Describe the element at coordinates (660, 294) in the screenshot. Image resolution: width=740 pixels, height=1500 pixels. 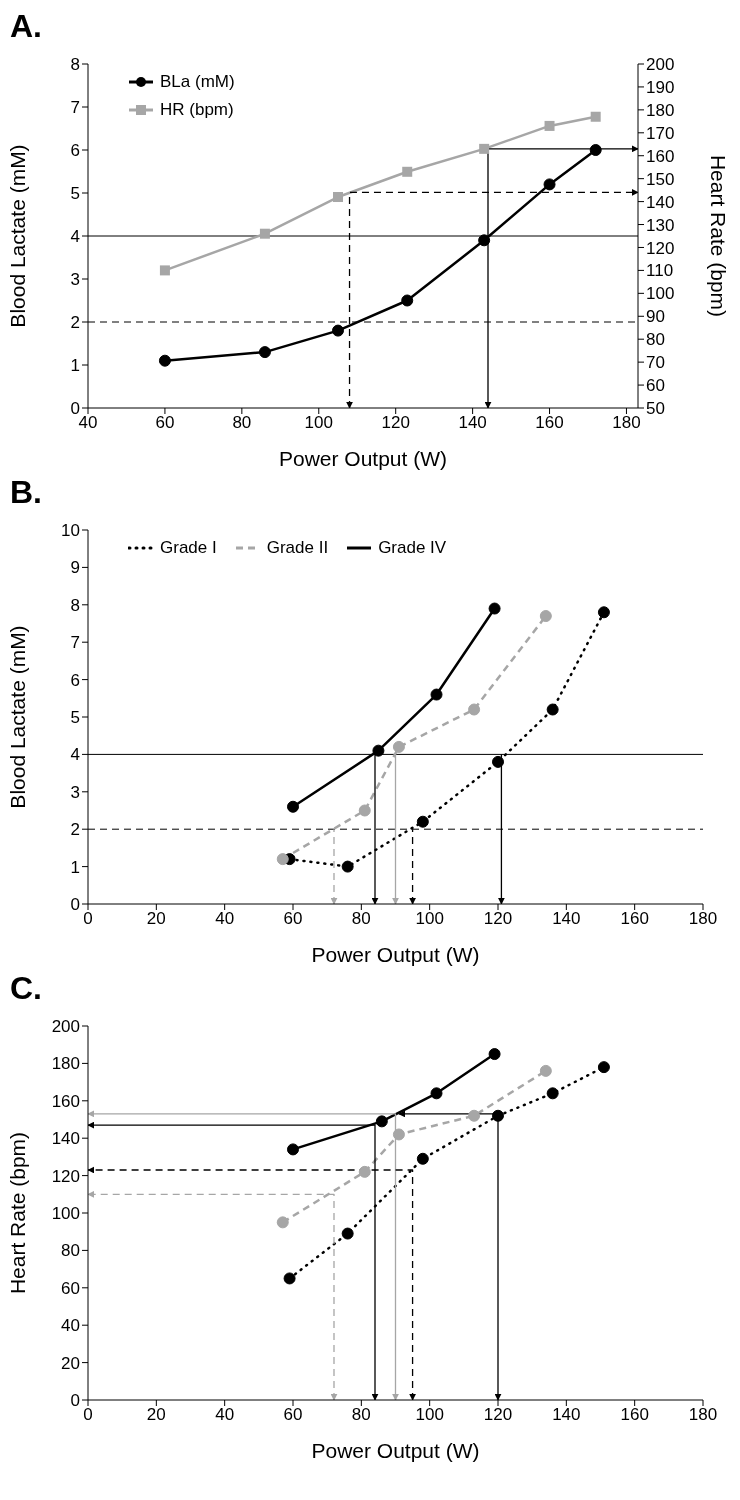
I see `y2-tick-label: 100` at that location.